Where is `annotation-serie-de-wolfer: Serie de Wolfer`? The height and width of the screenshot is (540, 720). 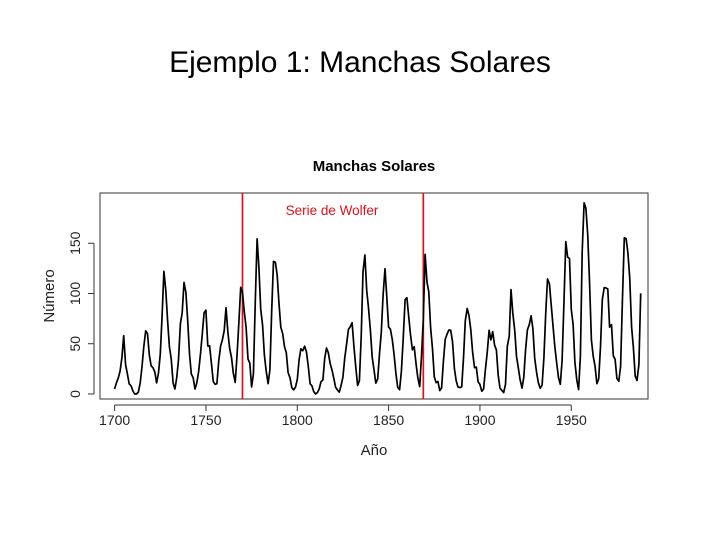
annotation-serie-de-wolfer: Serie de Wolfer is located at coordinates (332, 210).